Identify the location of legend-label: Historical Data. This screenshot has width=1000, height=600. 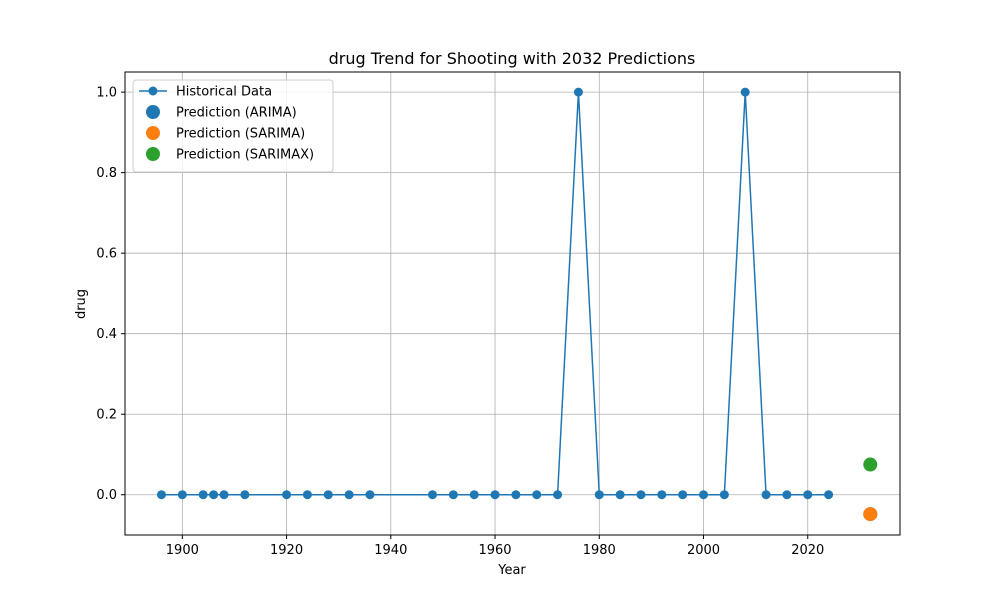
(224, 92).